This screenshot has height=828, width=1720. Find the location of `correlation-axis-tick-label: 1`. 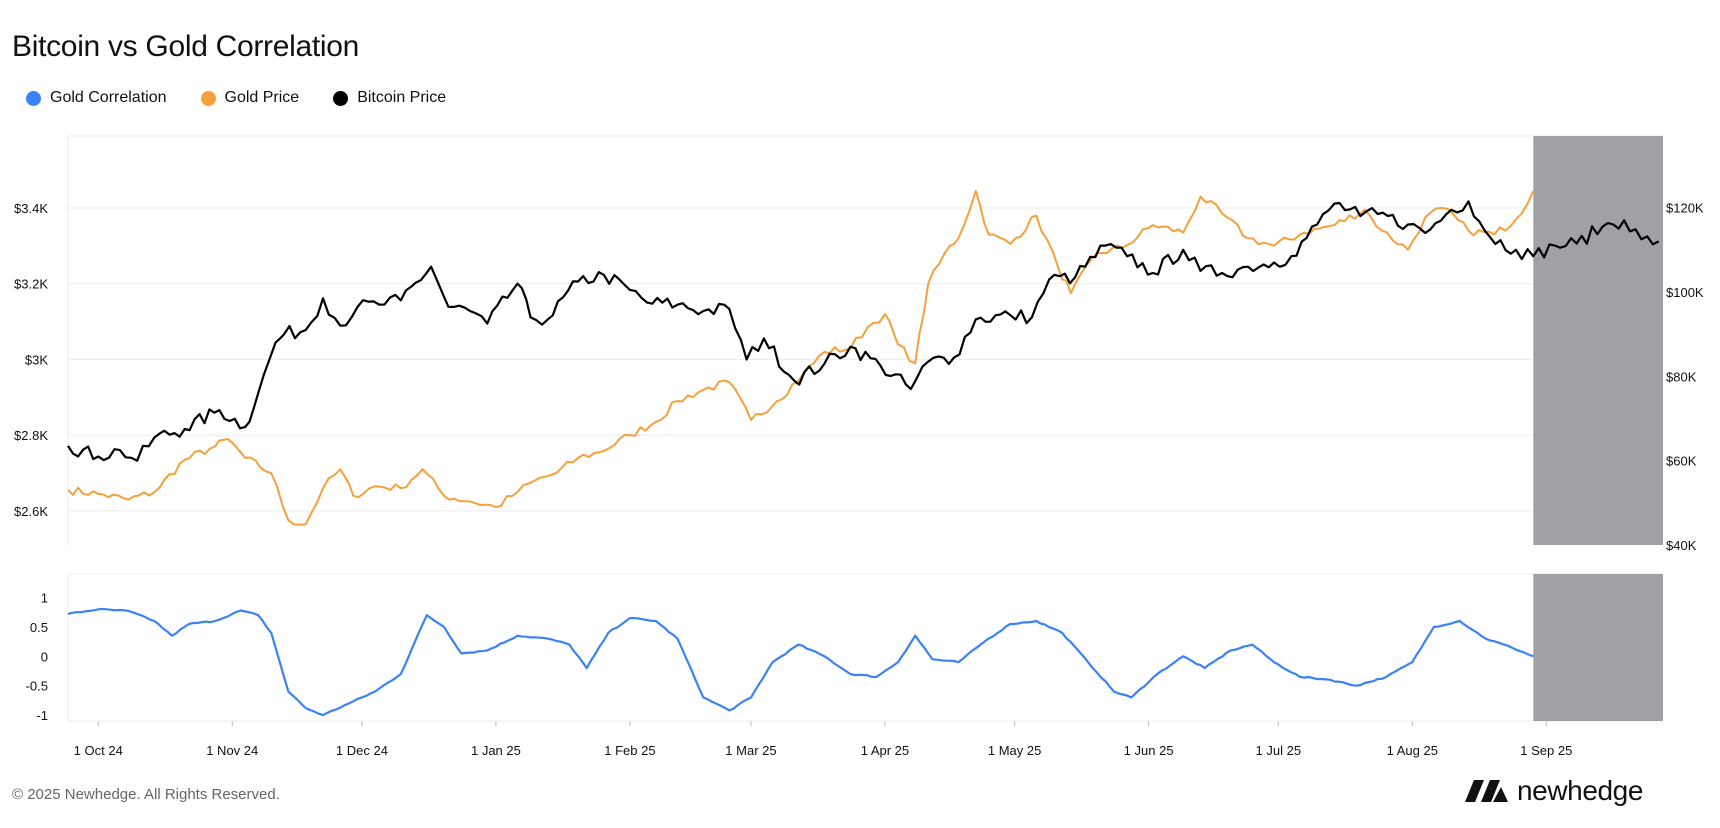

correlation-axis-tick-label: 1 is located at coordinates (44, 598).